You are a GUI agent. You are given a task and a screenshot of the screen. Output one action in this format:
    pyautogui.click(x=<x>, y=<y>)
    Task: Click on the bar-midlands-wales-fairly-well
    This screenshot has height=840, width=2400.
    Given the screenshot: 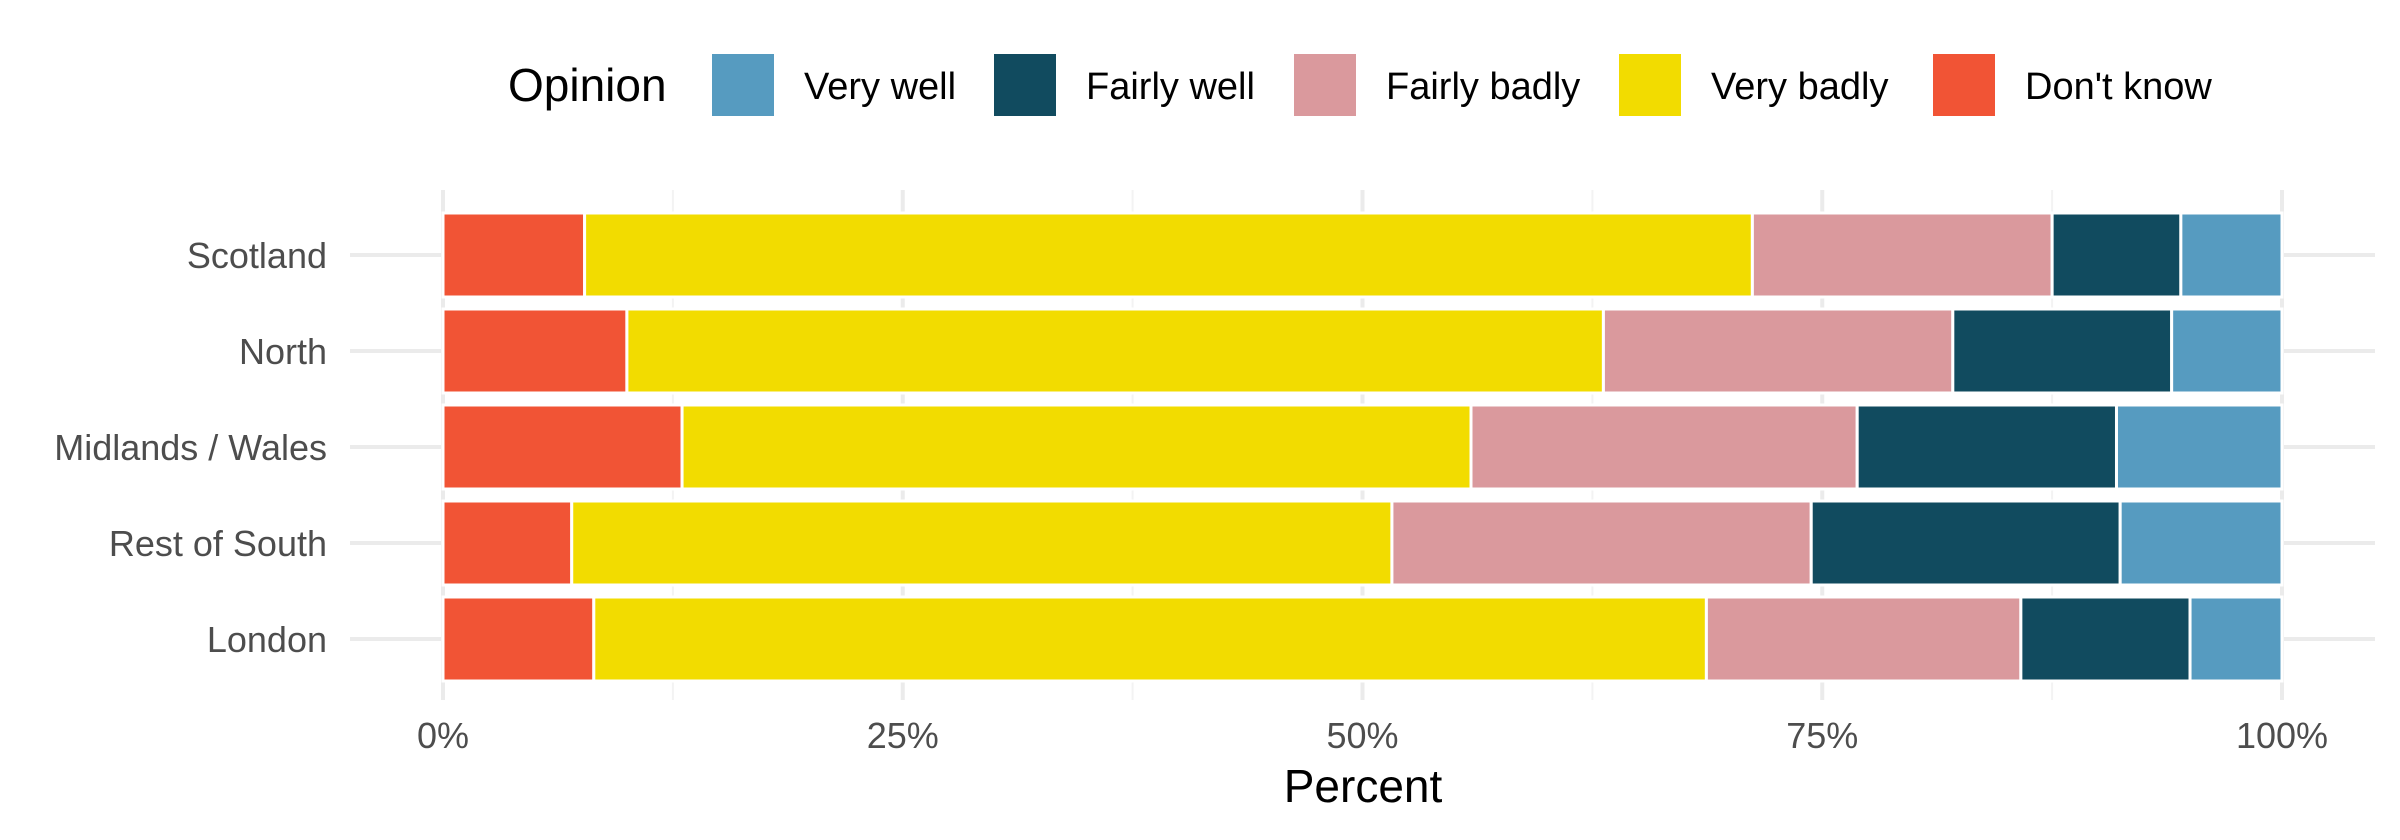 What is the action you would take?
    pyautogui.click(x=1986, y=447)
    